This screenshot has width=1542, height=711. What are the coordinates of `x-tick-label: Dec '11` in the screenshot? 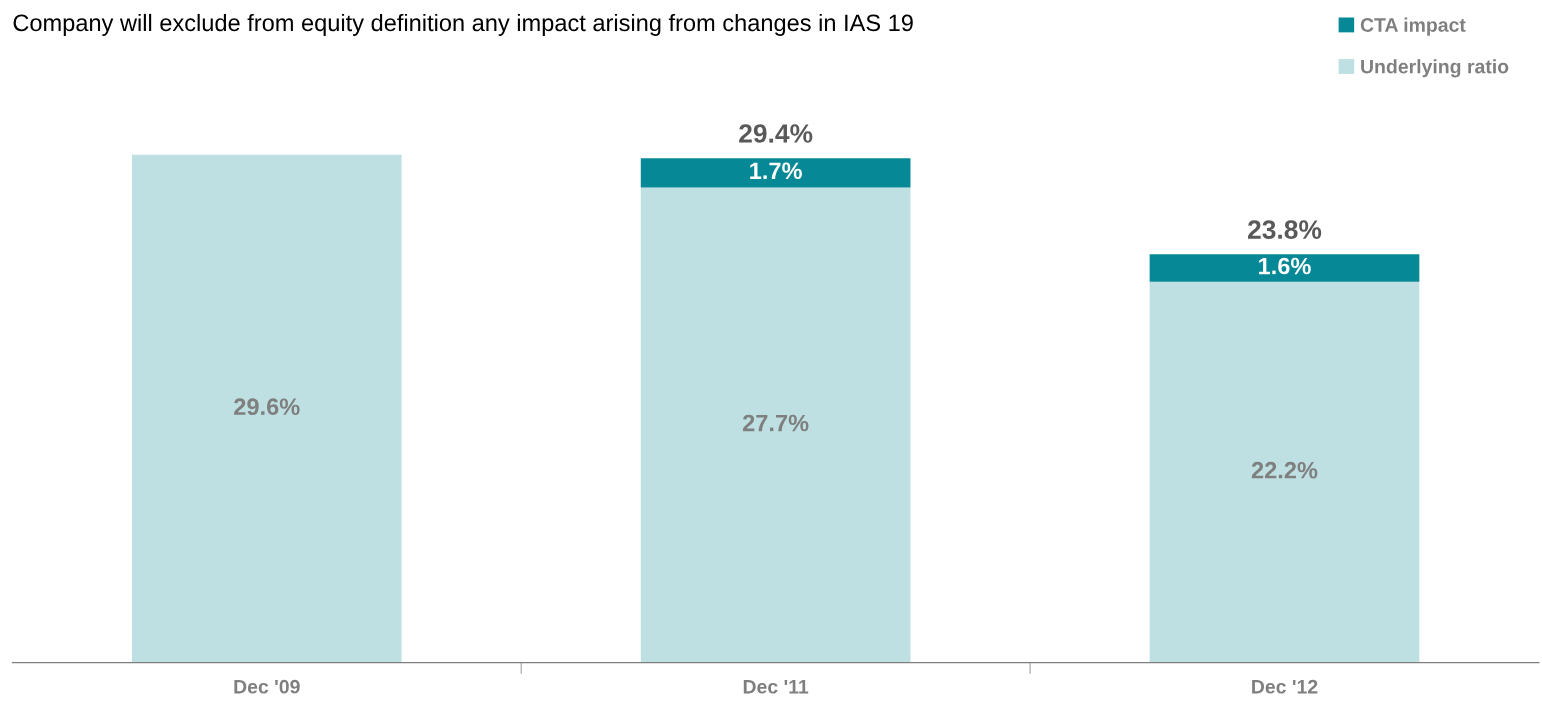 It's located at (776, 687).